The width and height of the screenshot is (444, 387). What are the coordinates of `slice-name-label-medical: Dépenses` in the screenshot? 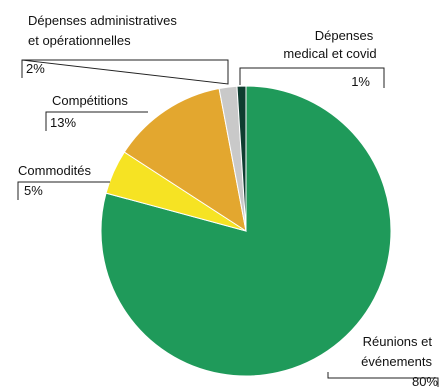 It's located at (344, 35).